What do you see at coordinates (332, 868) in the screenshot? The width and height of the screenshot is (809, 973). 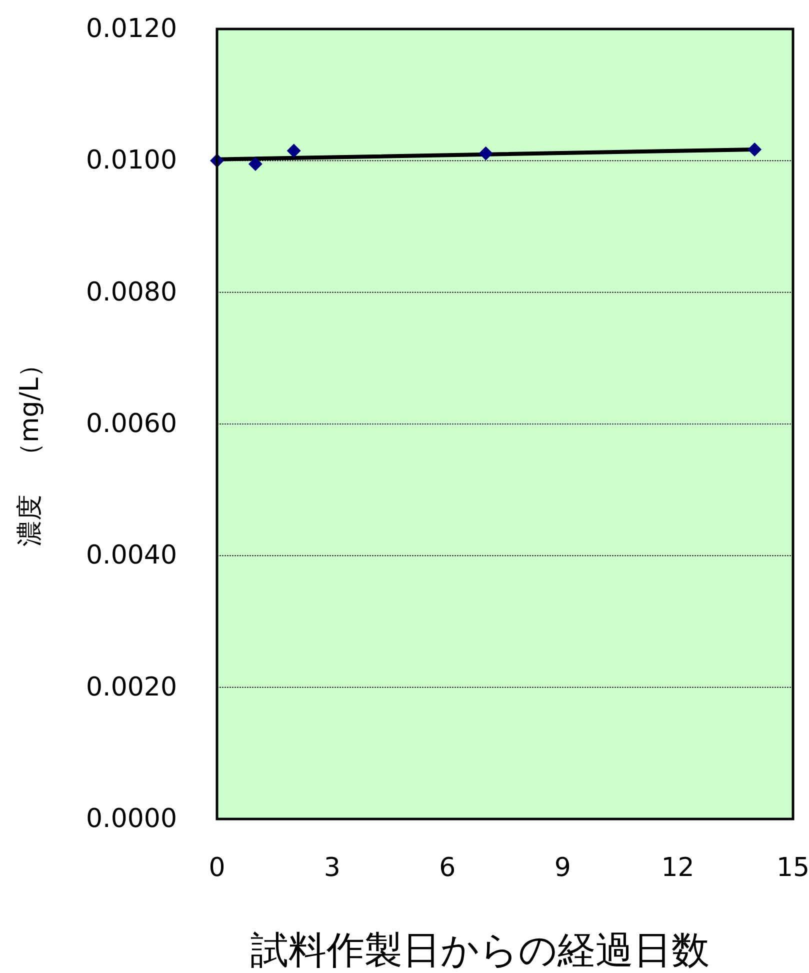 I see `x-tick-label: 3` at bounding box center [332, 868].